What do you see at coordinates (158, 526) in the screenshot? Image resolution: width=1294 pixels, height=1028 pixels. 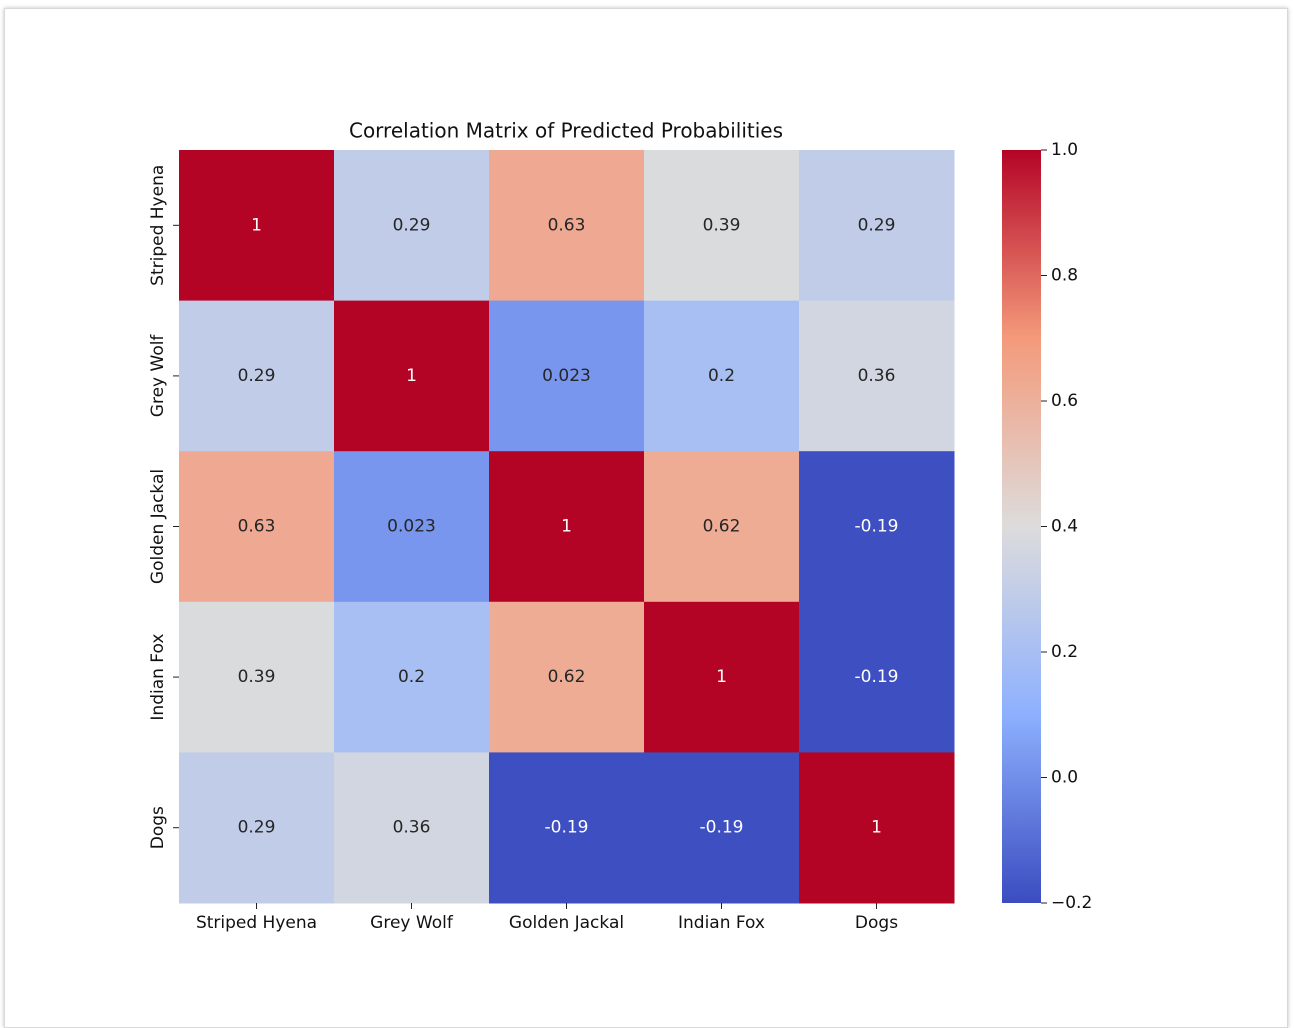 I see `y-tick-label: Golden Jackal` at bounding box center [158, 526].